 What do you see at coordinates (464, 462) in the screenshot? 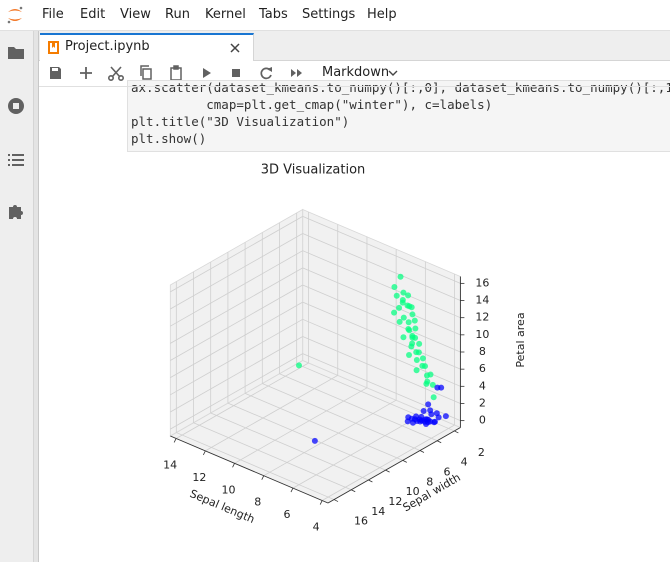
I see `y-tick-label: 4` at bounding box center [464, 462].